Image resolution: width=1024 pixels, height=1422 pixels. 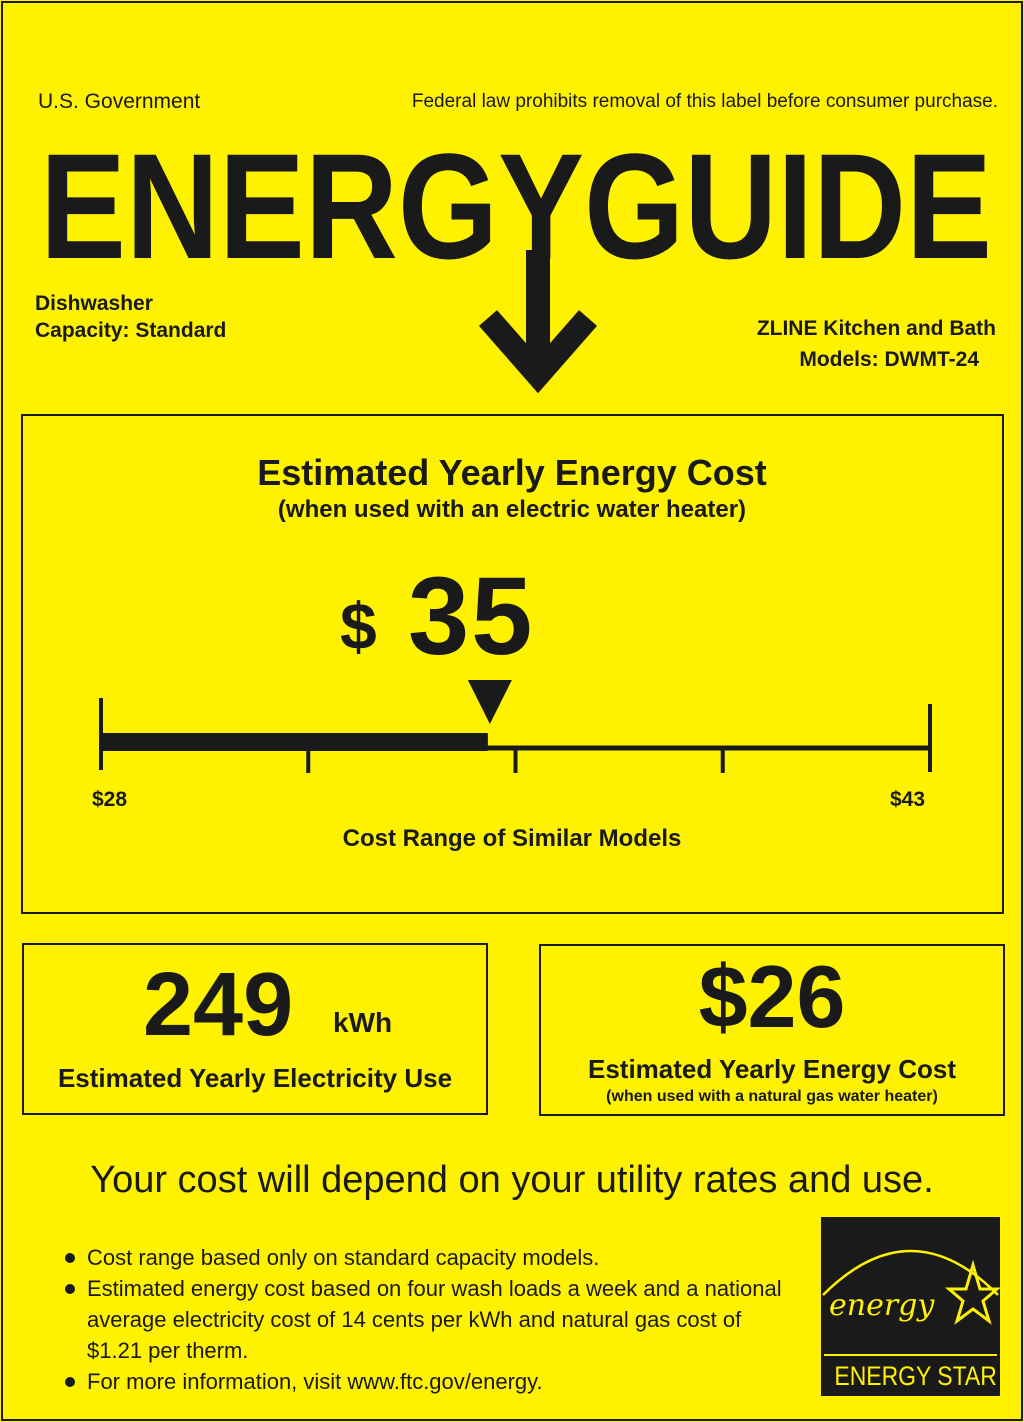 I want to click on electricity-unit: kWh, so click(x=363, y=1022).